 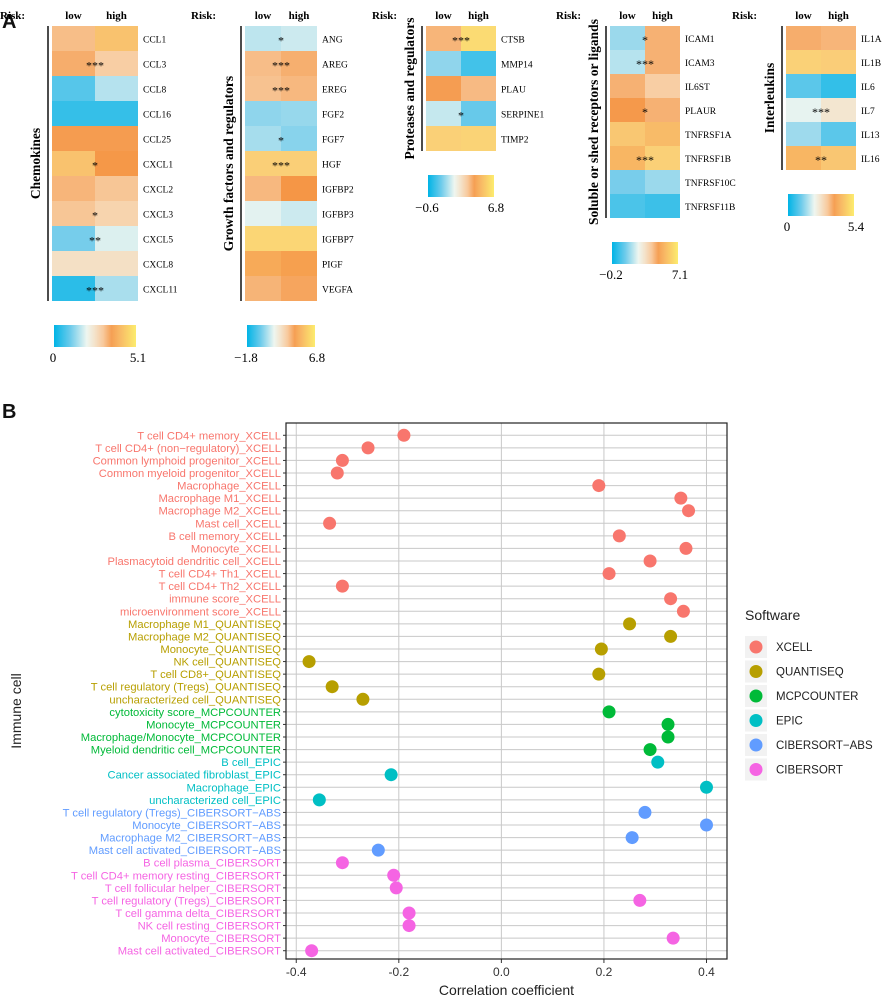 I want to click on y-tick-label: uncharacterized cell_QUANTISEQ, so click(x=195, y=700).